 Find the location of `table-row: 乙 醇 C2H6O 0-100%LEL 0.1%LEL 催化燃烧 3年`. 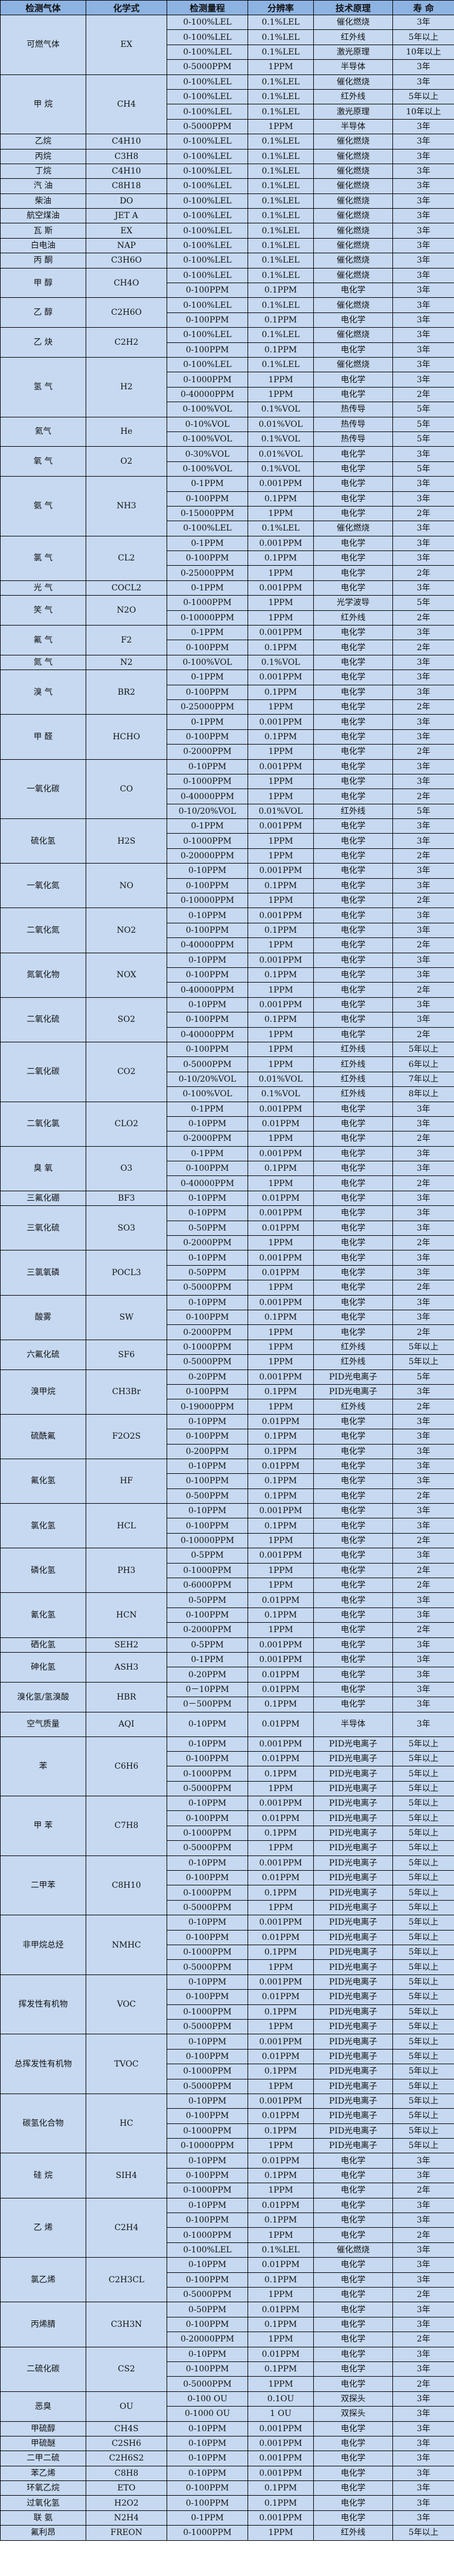

table-row: 乙 醇 C2H6O 0-100%LEL 0.1%LEL 催化燃烧 3年 is located at coordinates (227, 313).